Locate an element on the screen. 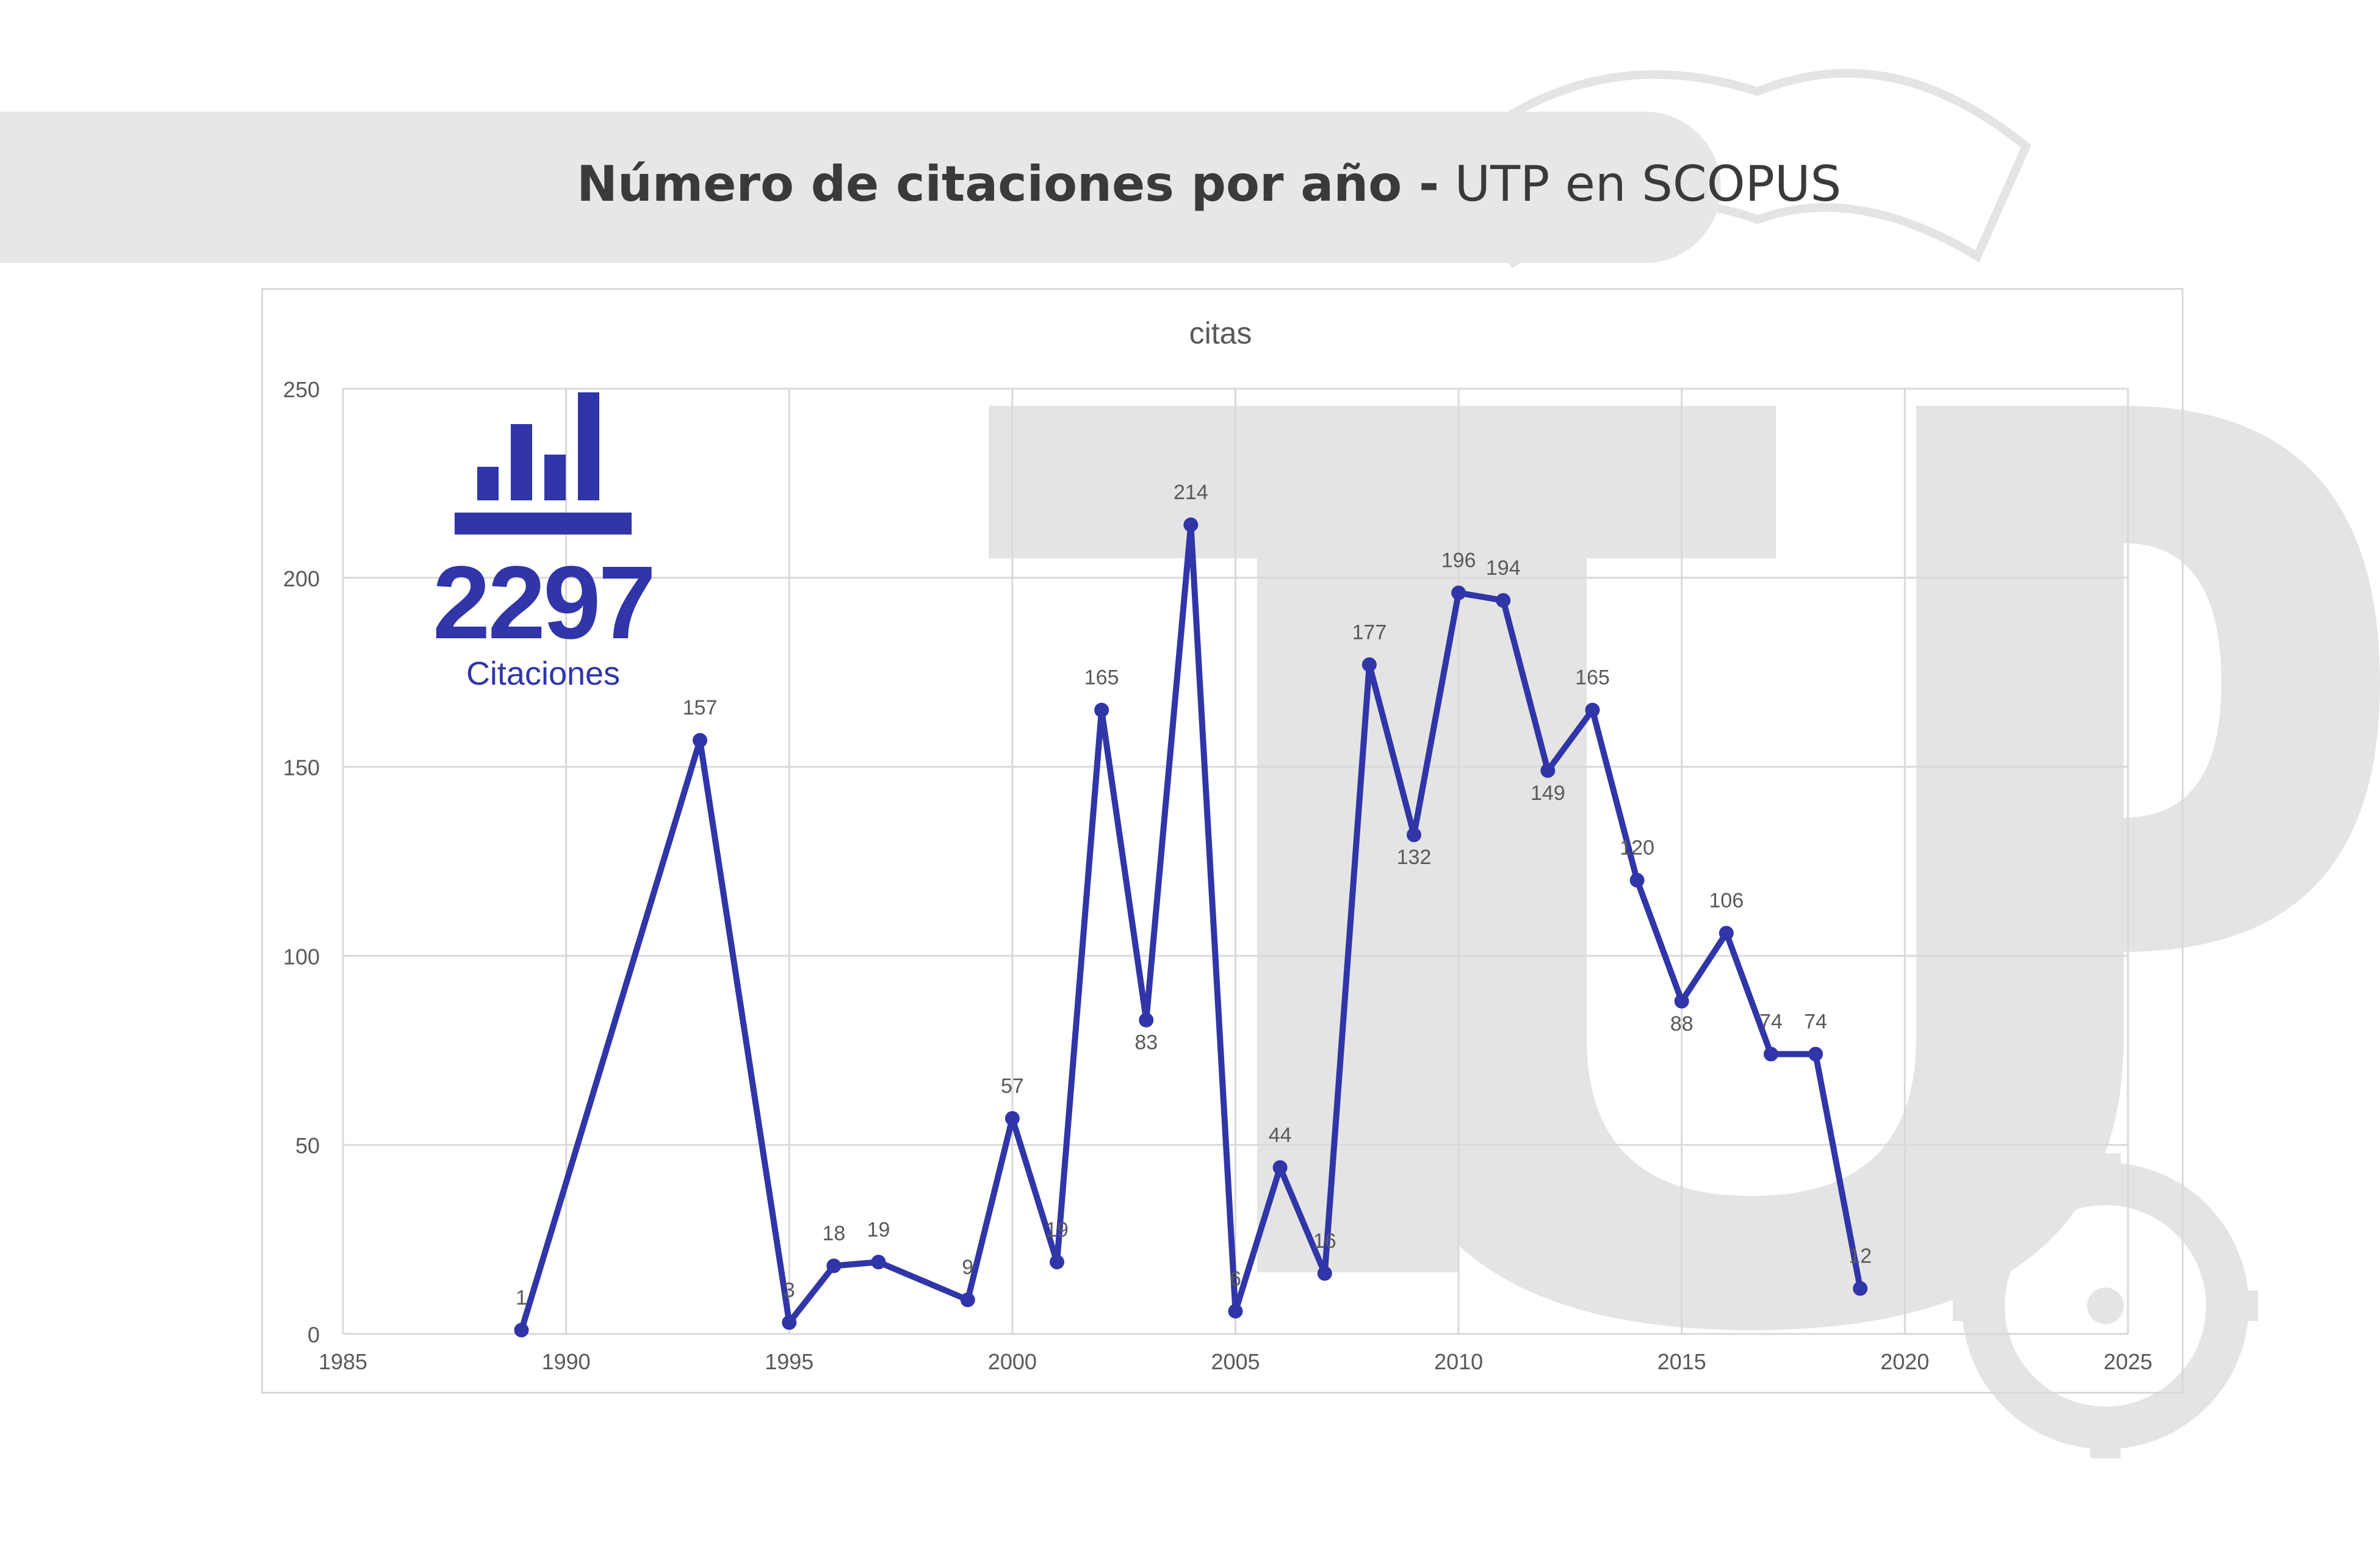 The image size is (2380, 1556). data-label: 12 is located at coordinates (1860, 1256).